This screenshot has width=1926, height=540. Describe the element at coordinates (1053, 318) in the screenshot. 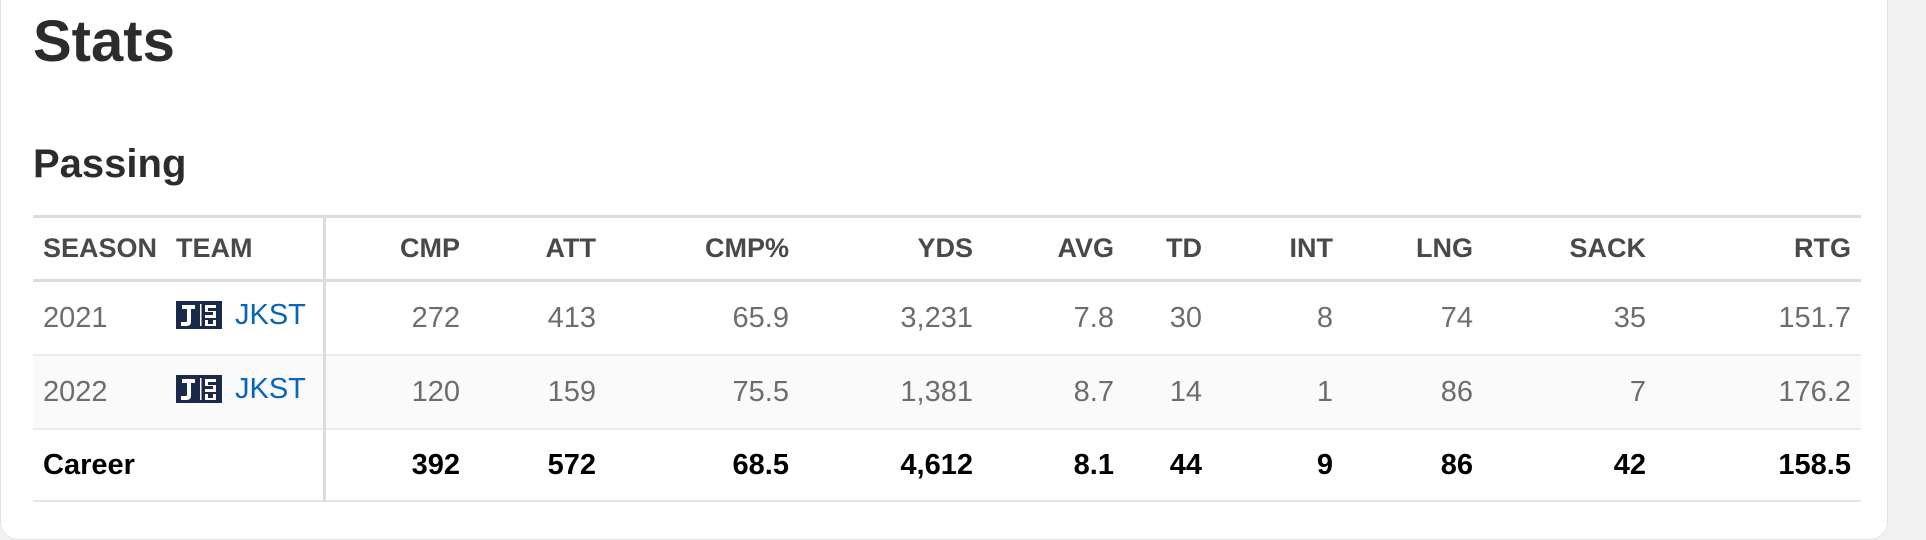

I see `avg-cell: 7.8` at that location.